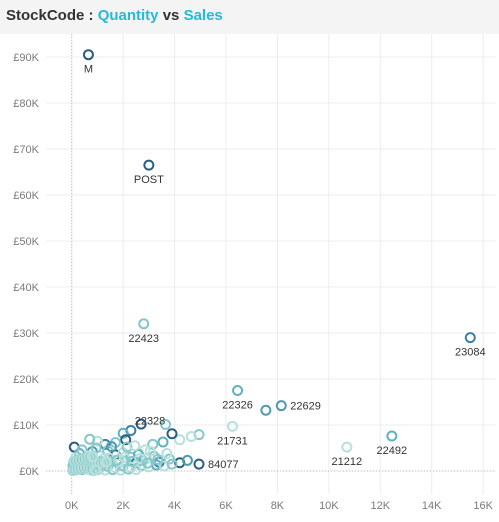 The width and height of the screenshot is (499, 522). What do you see at coordinates (226, 506) in the screenshot?
I see `x-tick-label: 6K` at bounding box center [226, 506].